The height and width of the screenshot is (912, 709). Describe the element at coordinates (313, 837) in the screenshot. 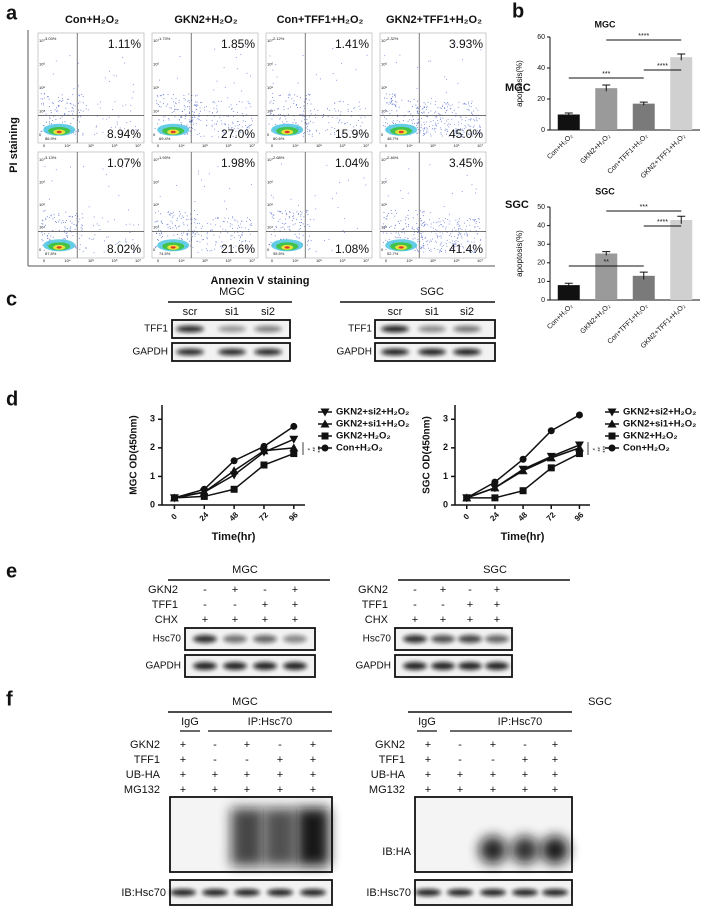

I see `smear-lane` at that location.